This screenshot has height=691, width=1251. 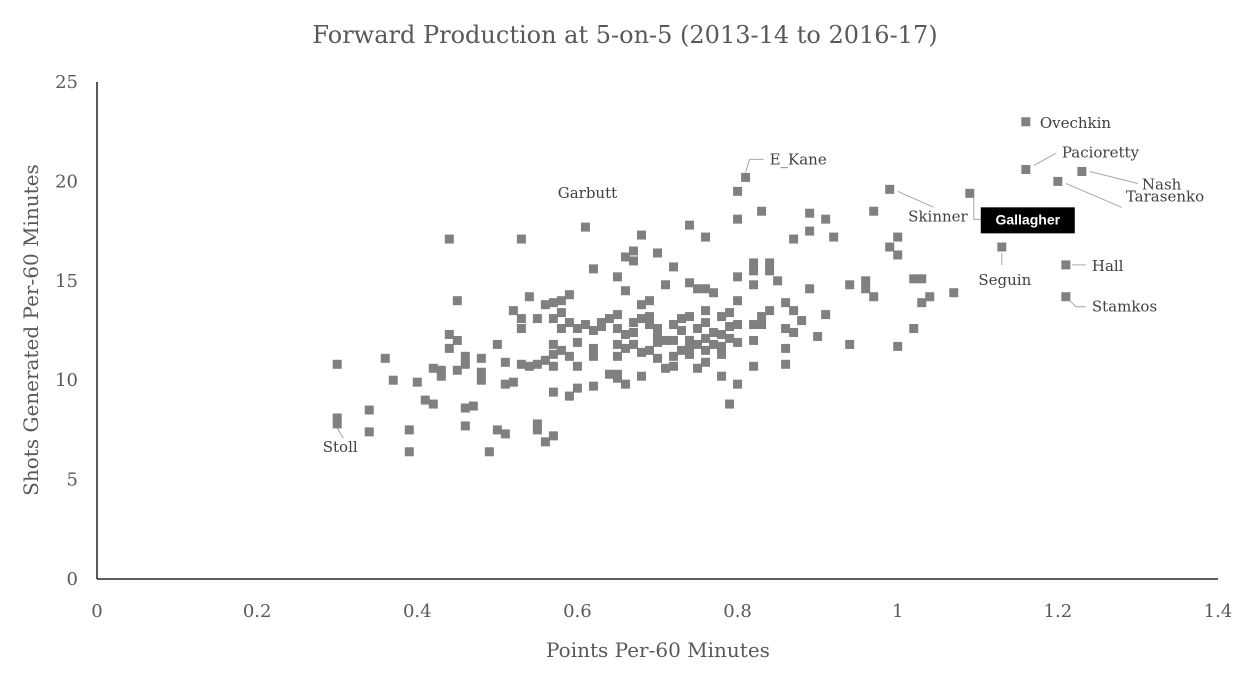 What do you see at coordinates (417, 611) in the screenshot?
I see `x-tick-label: 0.4` at bounding box center [417, 611].